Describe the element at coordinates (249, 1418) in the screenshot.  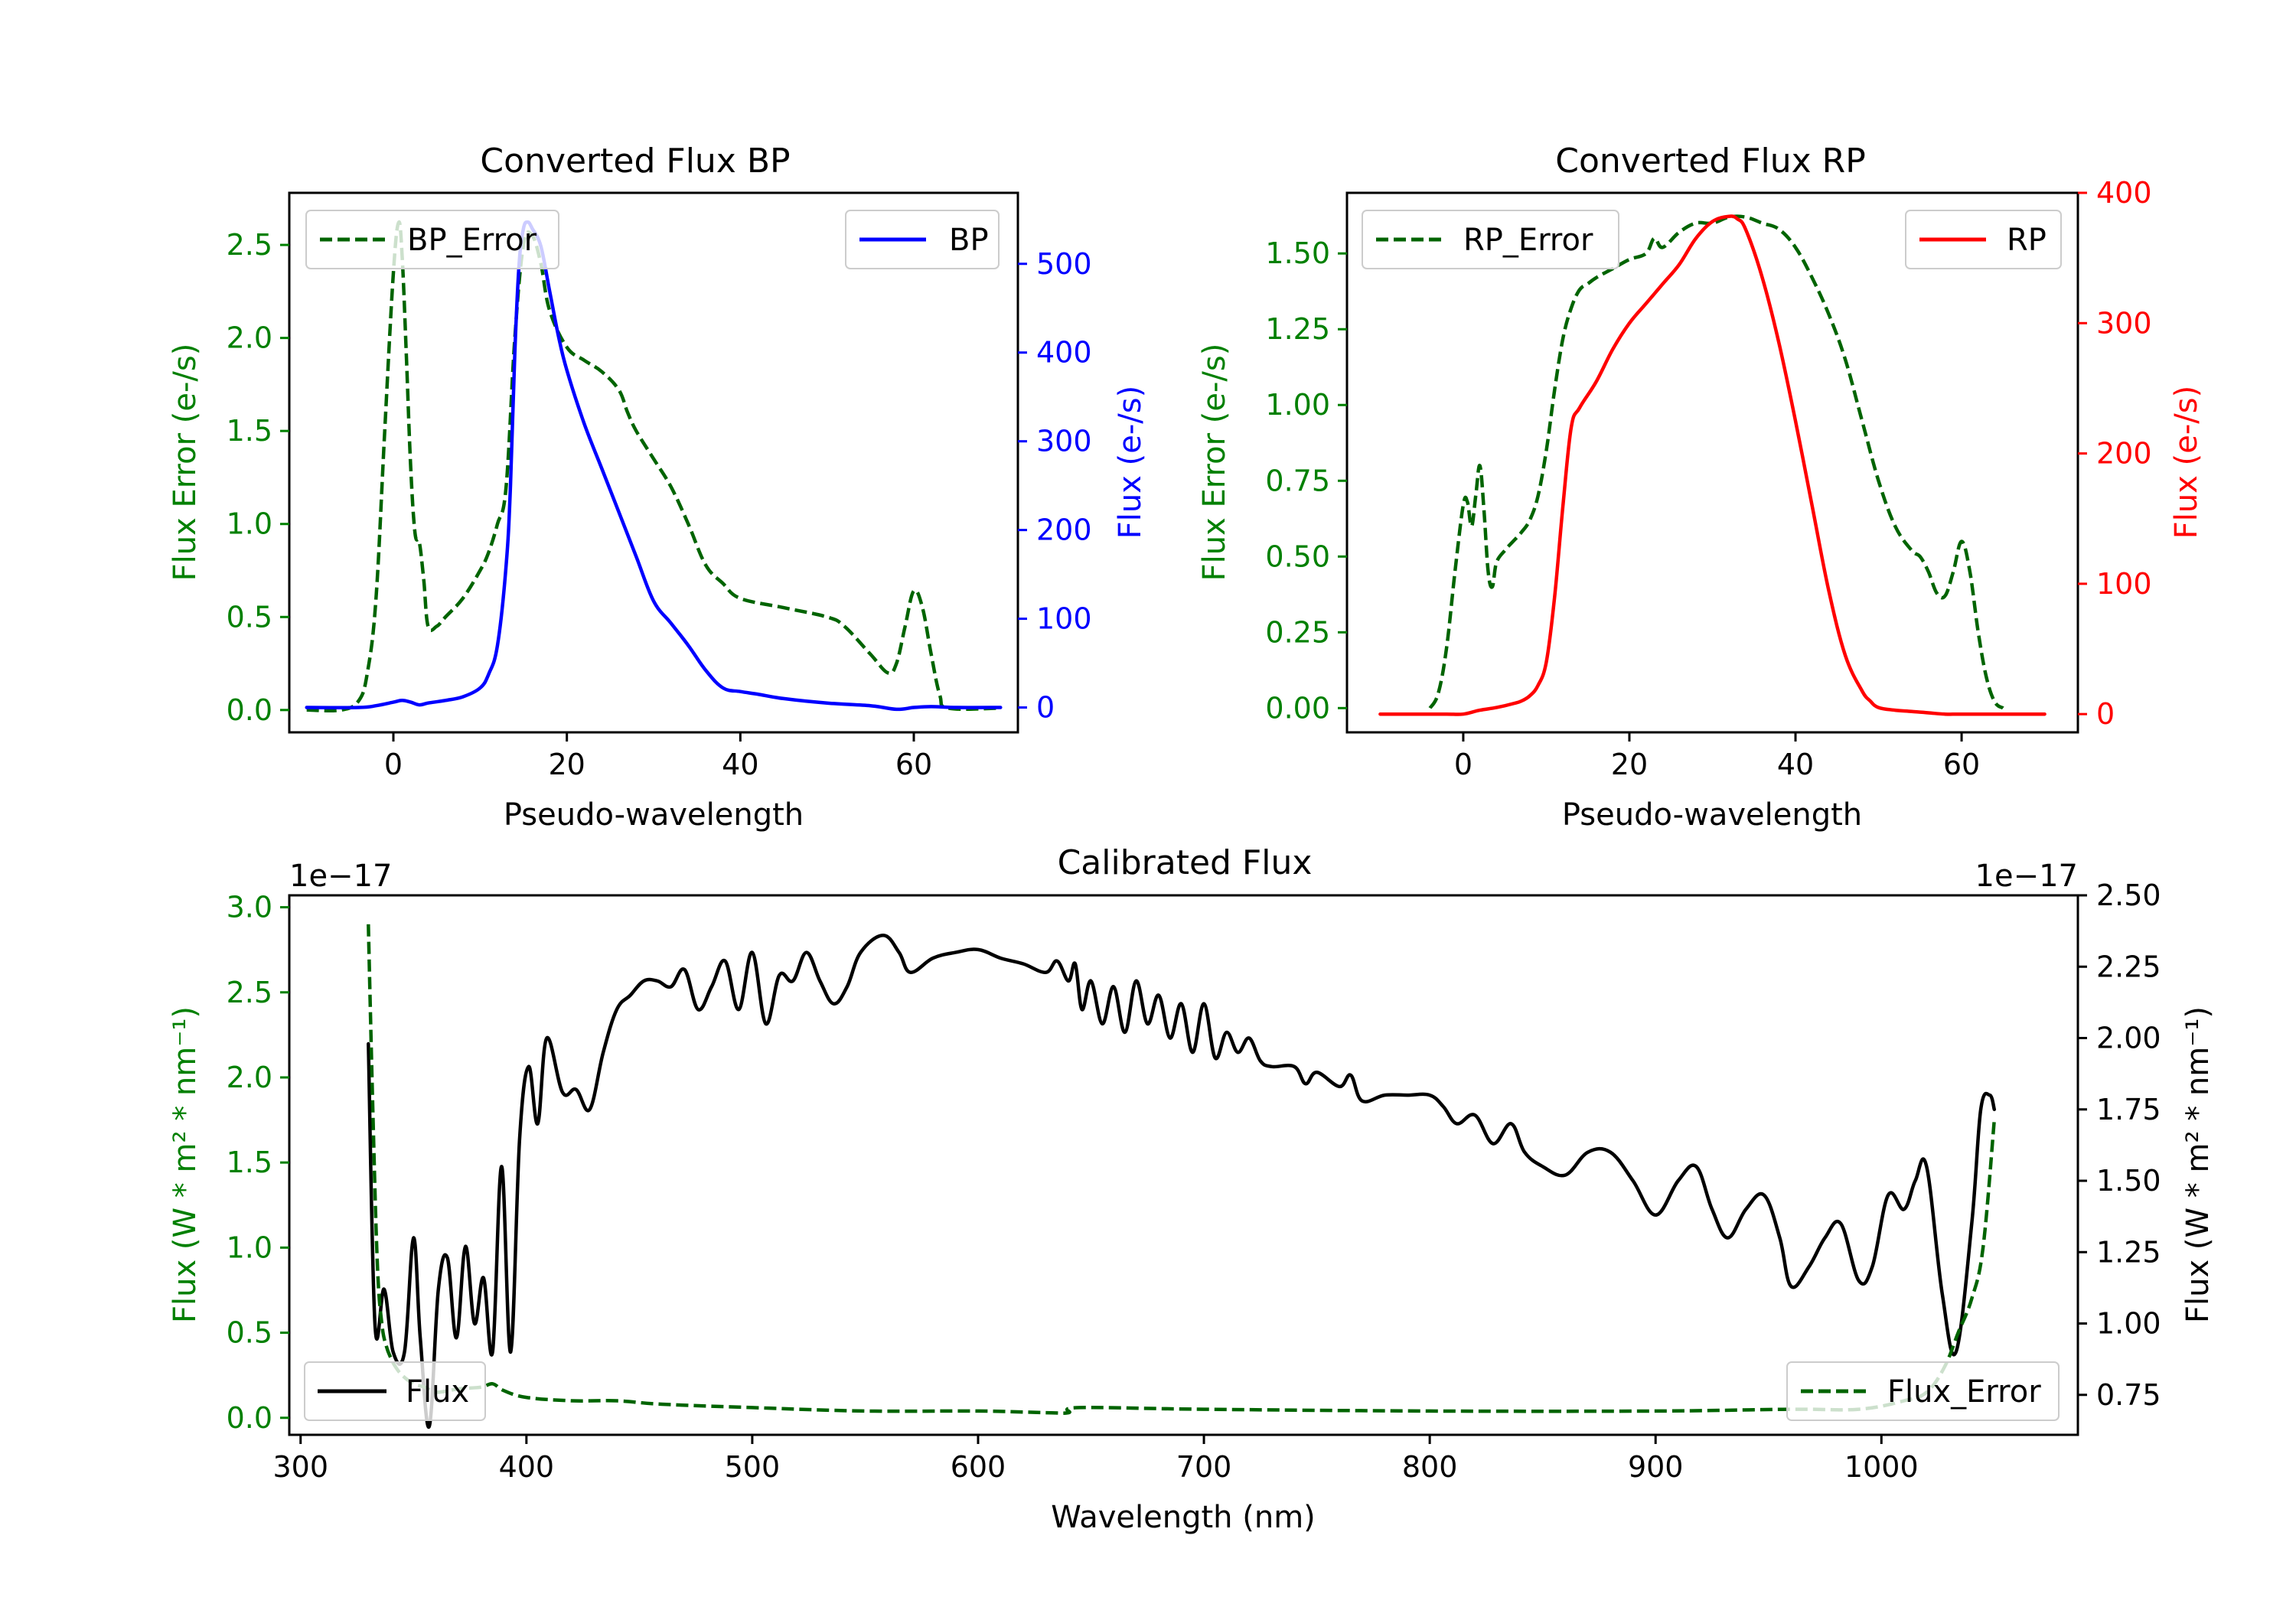
I see `cal-left-tick-label: 0.0` at that location.